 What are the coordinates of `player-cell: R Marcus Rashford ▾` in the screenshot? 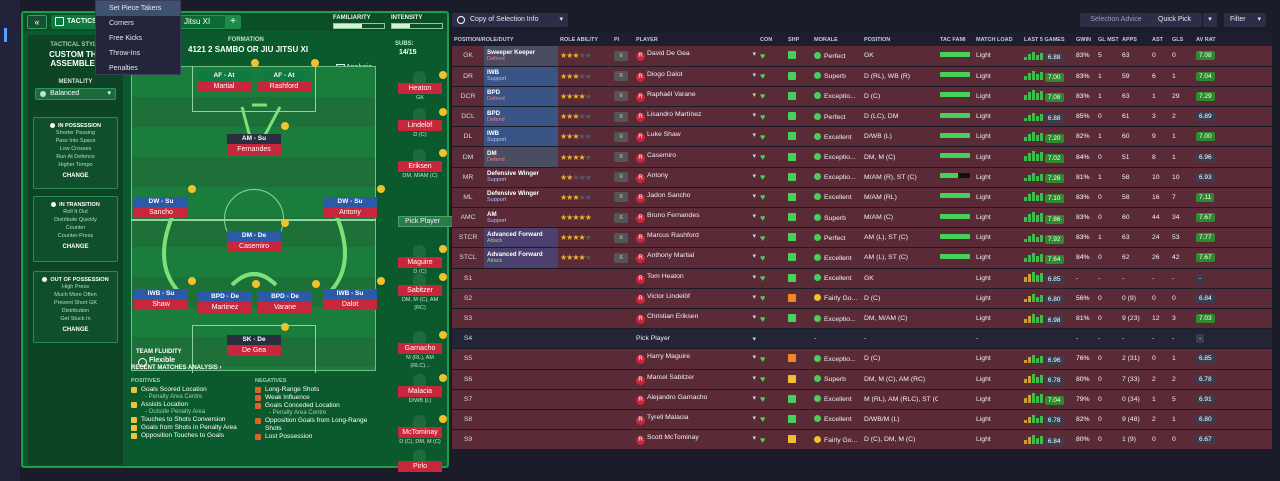 It's located at (696, 238).